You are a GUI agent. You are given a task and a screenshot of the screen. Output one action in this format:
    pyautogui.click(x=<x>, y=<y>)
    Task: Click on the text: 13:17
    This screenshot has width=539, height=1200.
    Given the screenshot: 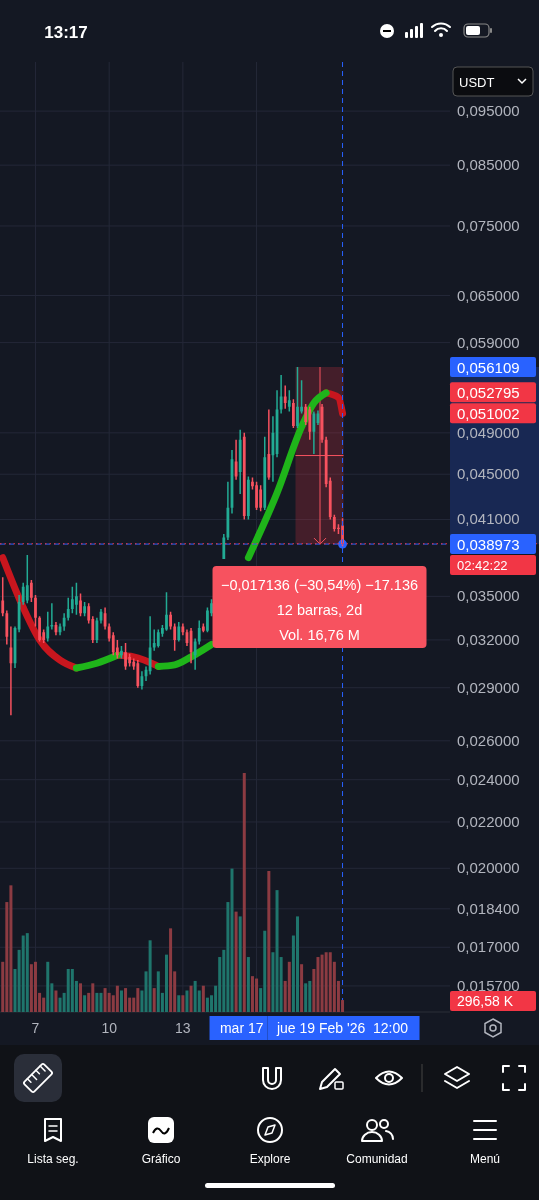 What is the action you would take?
    pyautogui.click(x=66, y=32)
    